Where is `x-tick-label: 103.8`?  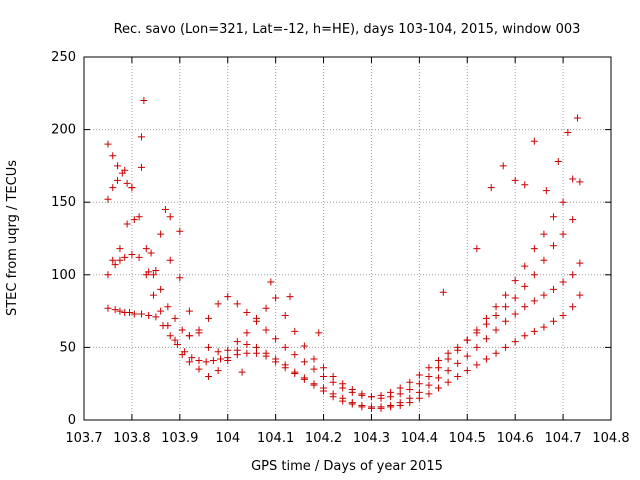 x-tick-label: 103.8 is located at coordinates (131, 438).